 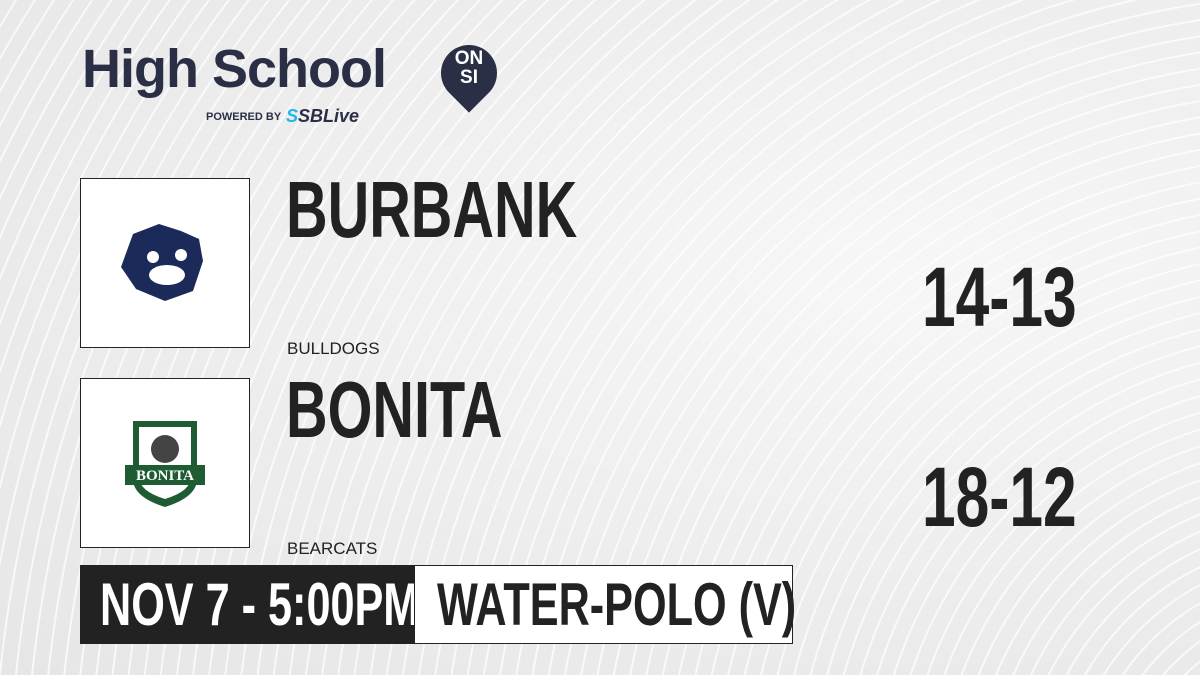 What do you see at coordinates (244, 117) in the screenshot?
I see `powered-by-label: POWERED BY` at bounding box center [244, 117].